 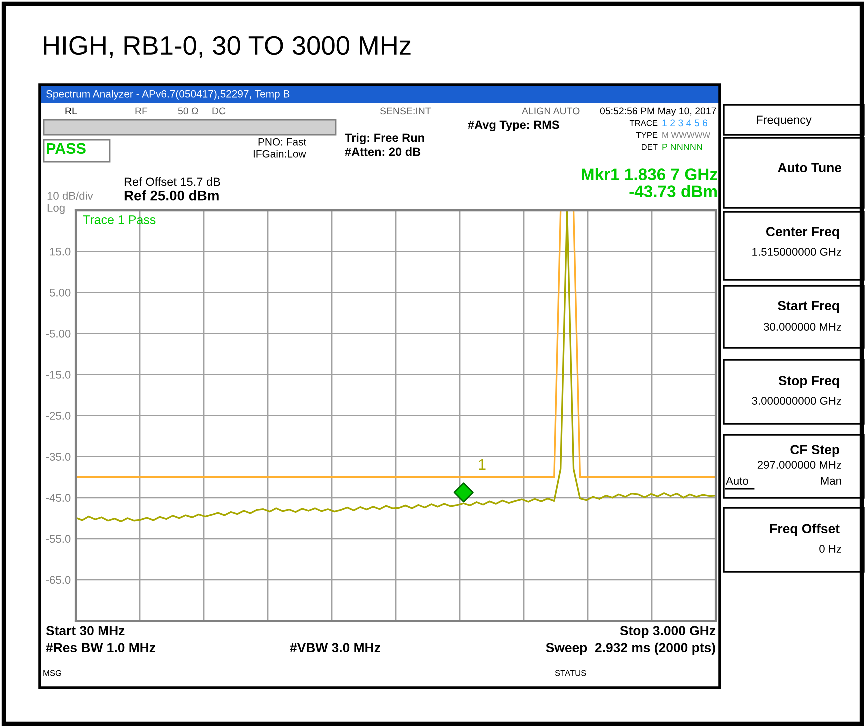 I want to click on text: MSG, so click(x=53, y=673).